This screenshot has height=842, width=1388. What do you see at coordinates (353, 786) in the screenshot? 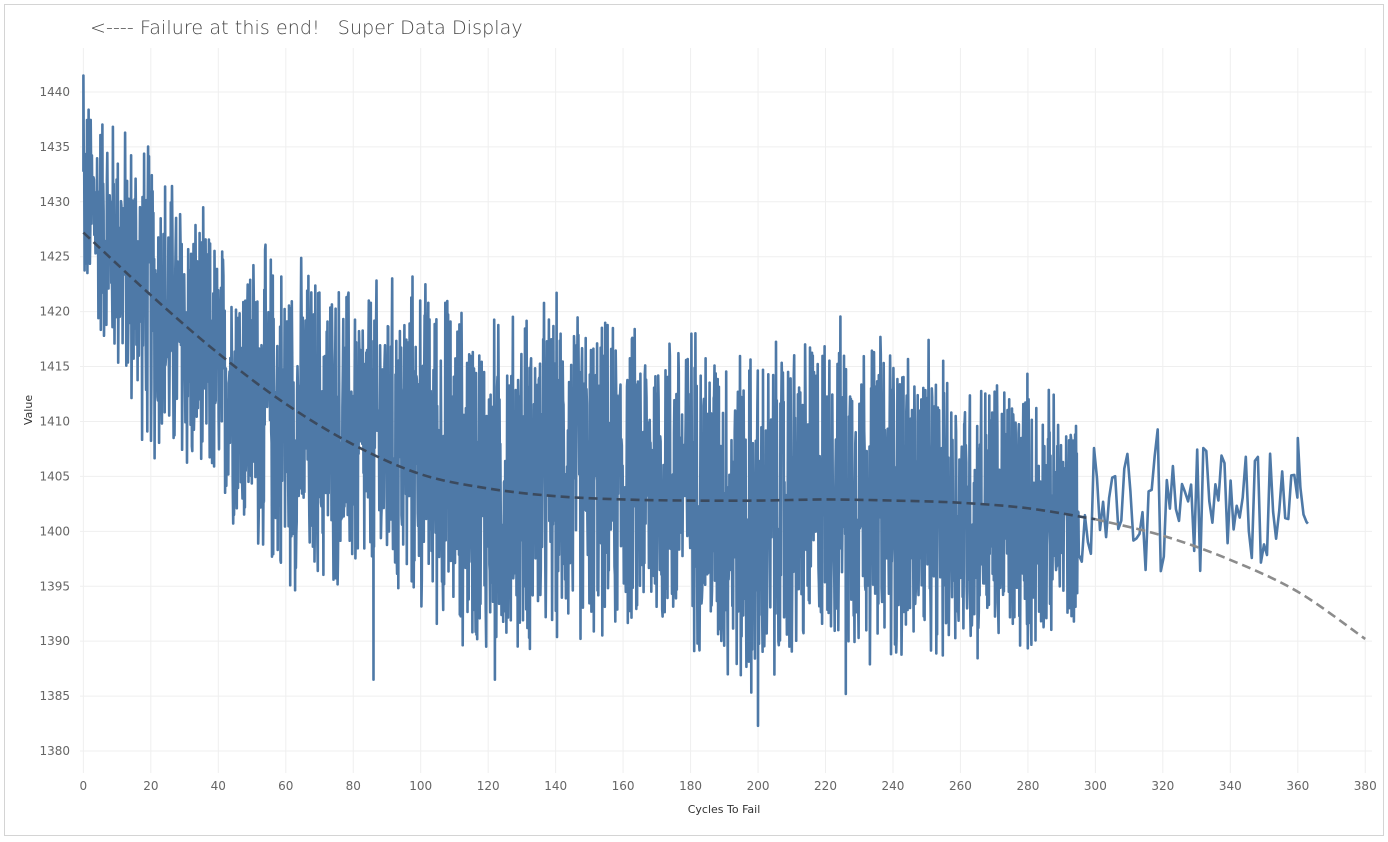
I see `x-tick-label: 80` at bounding box center [353, 786].